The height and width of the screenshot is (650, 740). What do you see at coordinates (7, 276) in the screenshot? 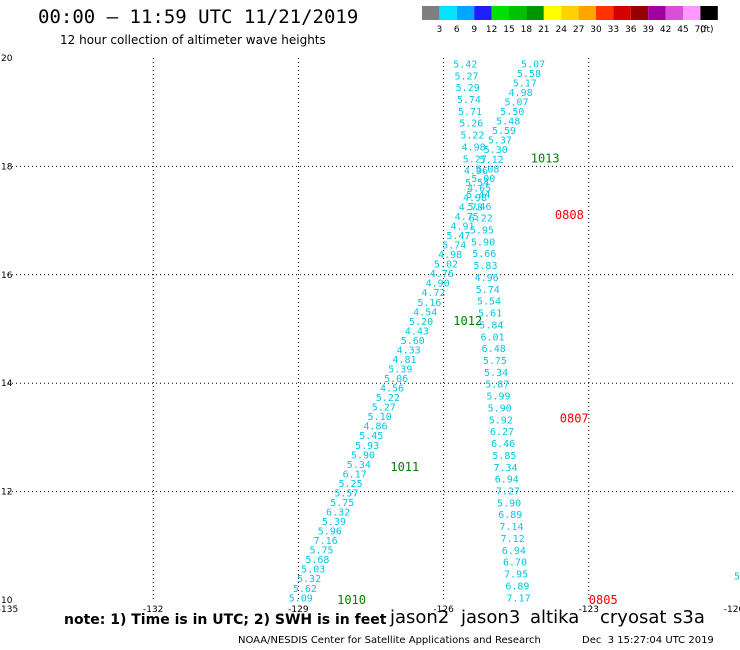
I see `y-tick-label: 16` at bounding box center [7, 276].